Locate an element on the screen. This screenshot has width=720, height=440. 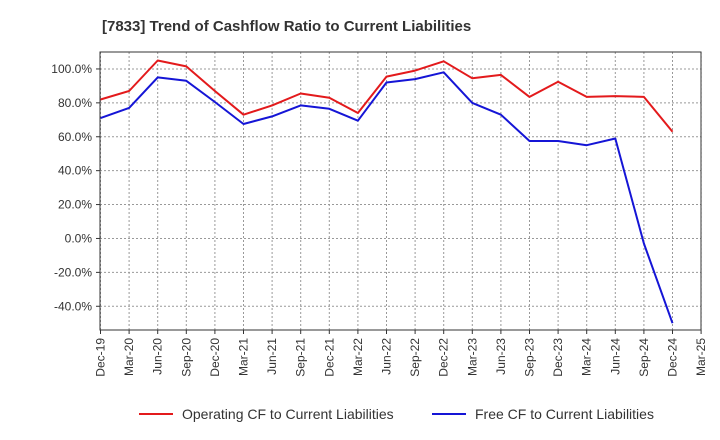
x-tick-label: Mar-24 is located at coordinates (587, 357).